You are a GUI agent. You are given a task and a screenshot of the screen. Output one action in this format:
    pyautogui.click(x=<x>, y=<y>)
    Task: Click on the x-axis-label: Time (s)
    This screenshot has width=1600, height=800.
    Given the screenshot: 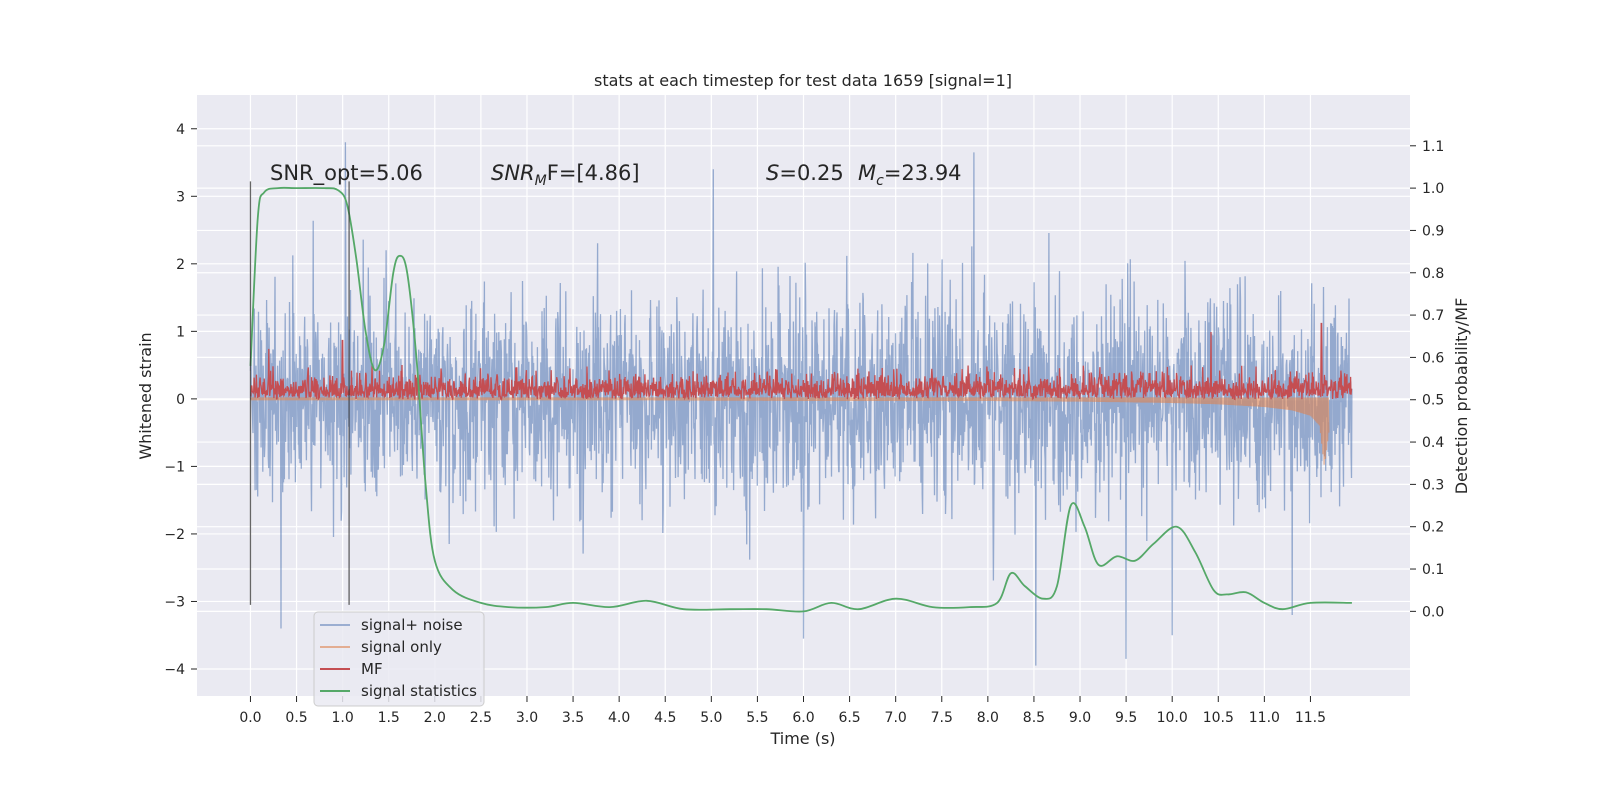 What is the action you would take?
    pyautogui.click(x=802, y=738)
    